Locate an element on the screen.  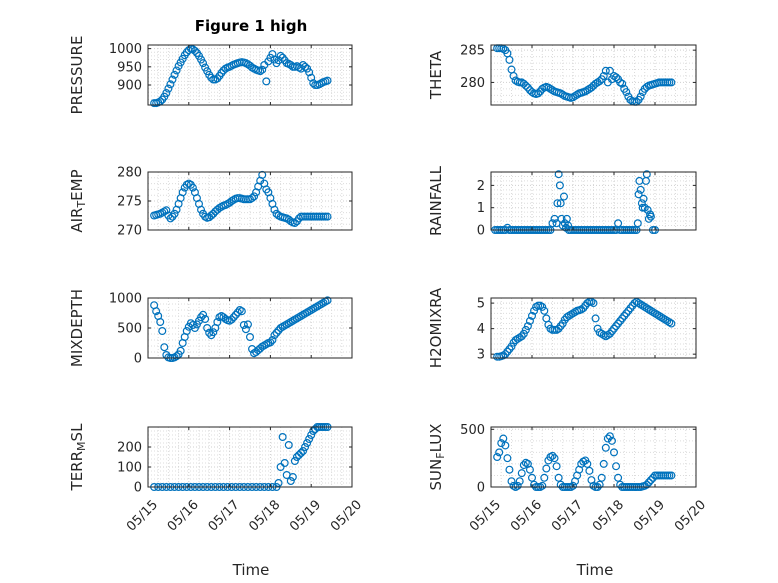
subplot-air_temp: 270 275 280 AIRTEMP is located at coordinates (210, 202).